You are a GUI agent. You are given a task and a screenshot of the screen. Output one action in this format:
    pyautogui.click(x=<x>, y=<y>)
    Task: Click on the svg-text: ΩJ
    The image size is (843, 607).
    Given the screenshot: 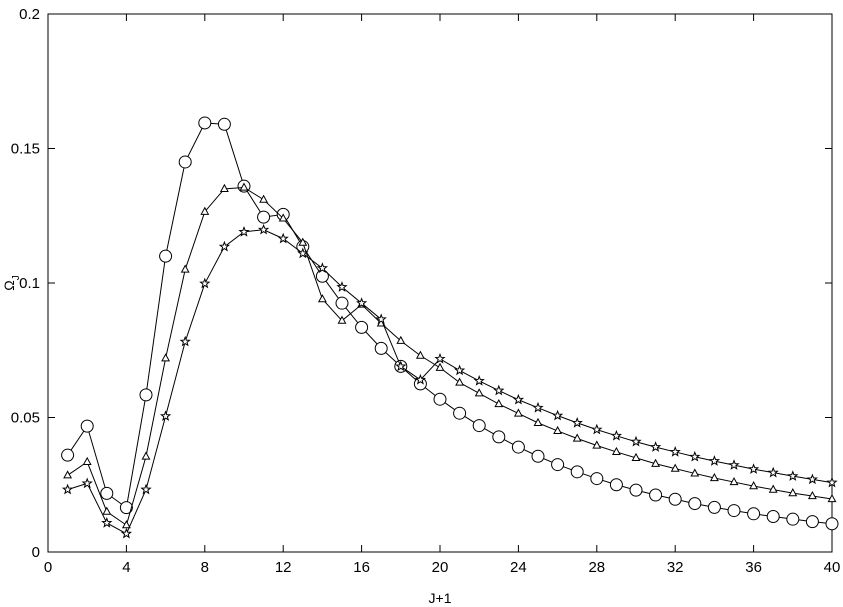 What is the action you would take?
    pyautogui.click(x=11, y=282)
    